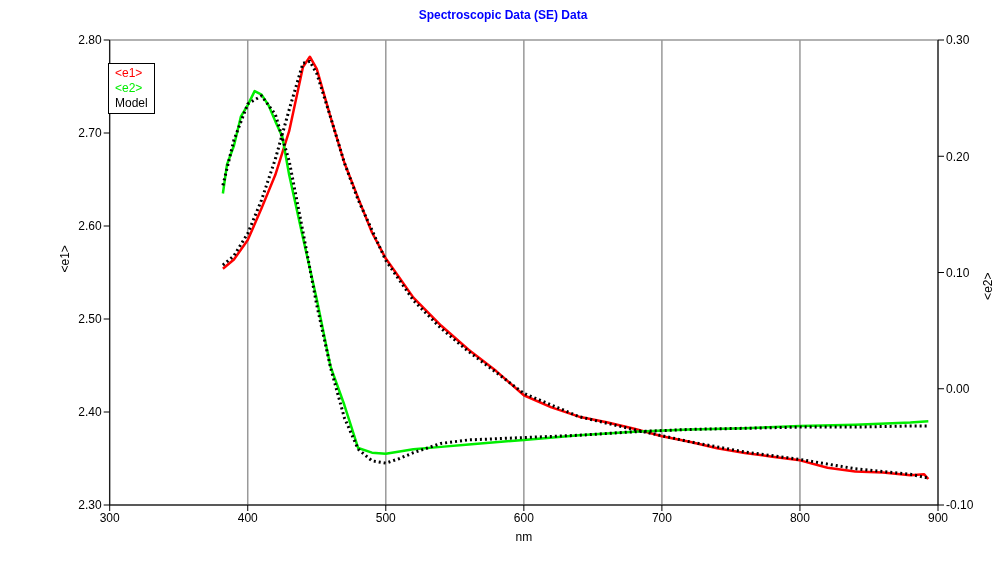  I want to click on y-tick-label: 2.70, so click(90, 133).